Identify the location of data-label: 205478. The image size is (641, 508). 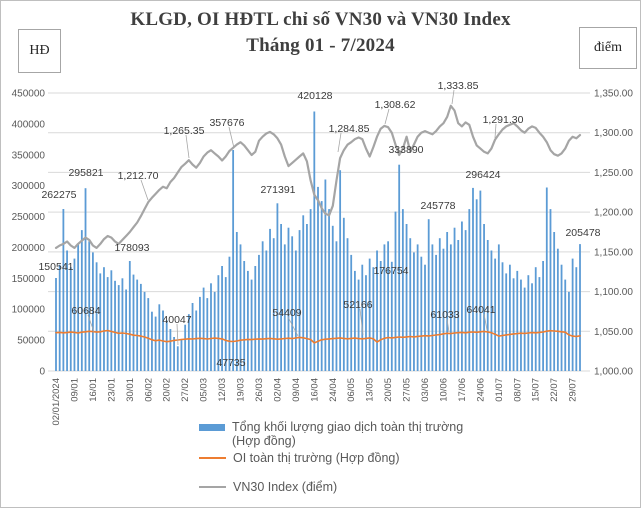
(582, 233).